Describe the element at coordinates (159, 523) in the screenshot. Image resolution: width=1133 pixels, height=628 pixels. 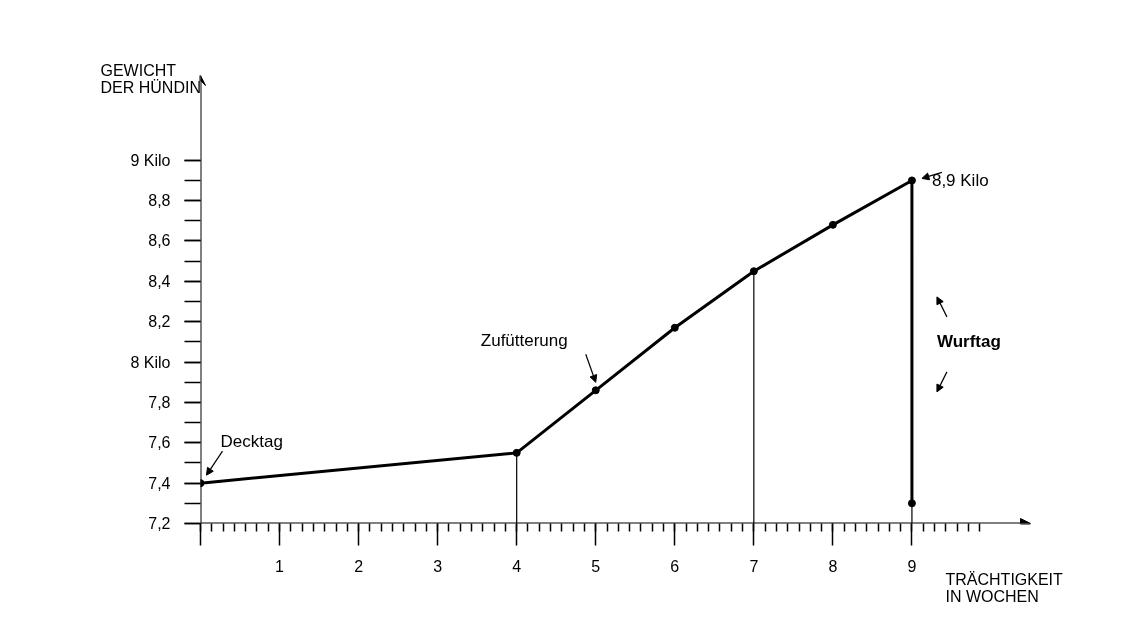
I see `y-tick-label: 7,2` at that location.